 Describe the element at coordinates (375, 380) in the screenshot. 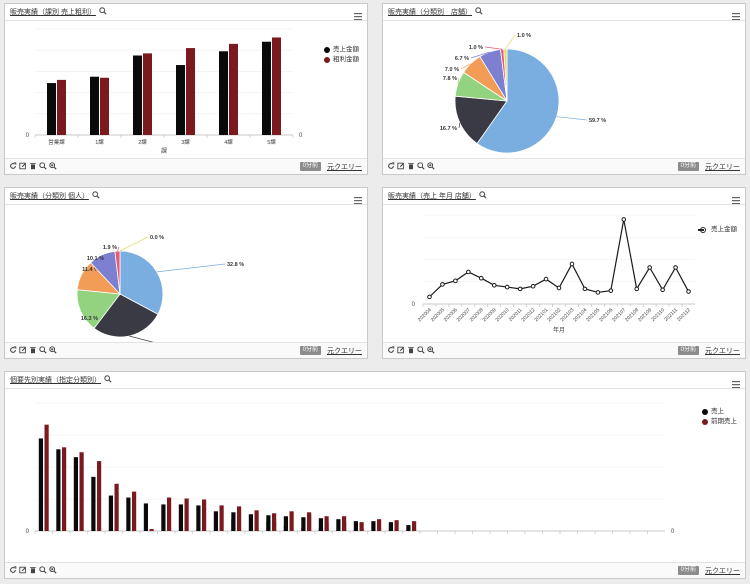

I see `panel-header: 個要先別実績（指定分類別）` at that location.